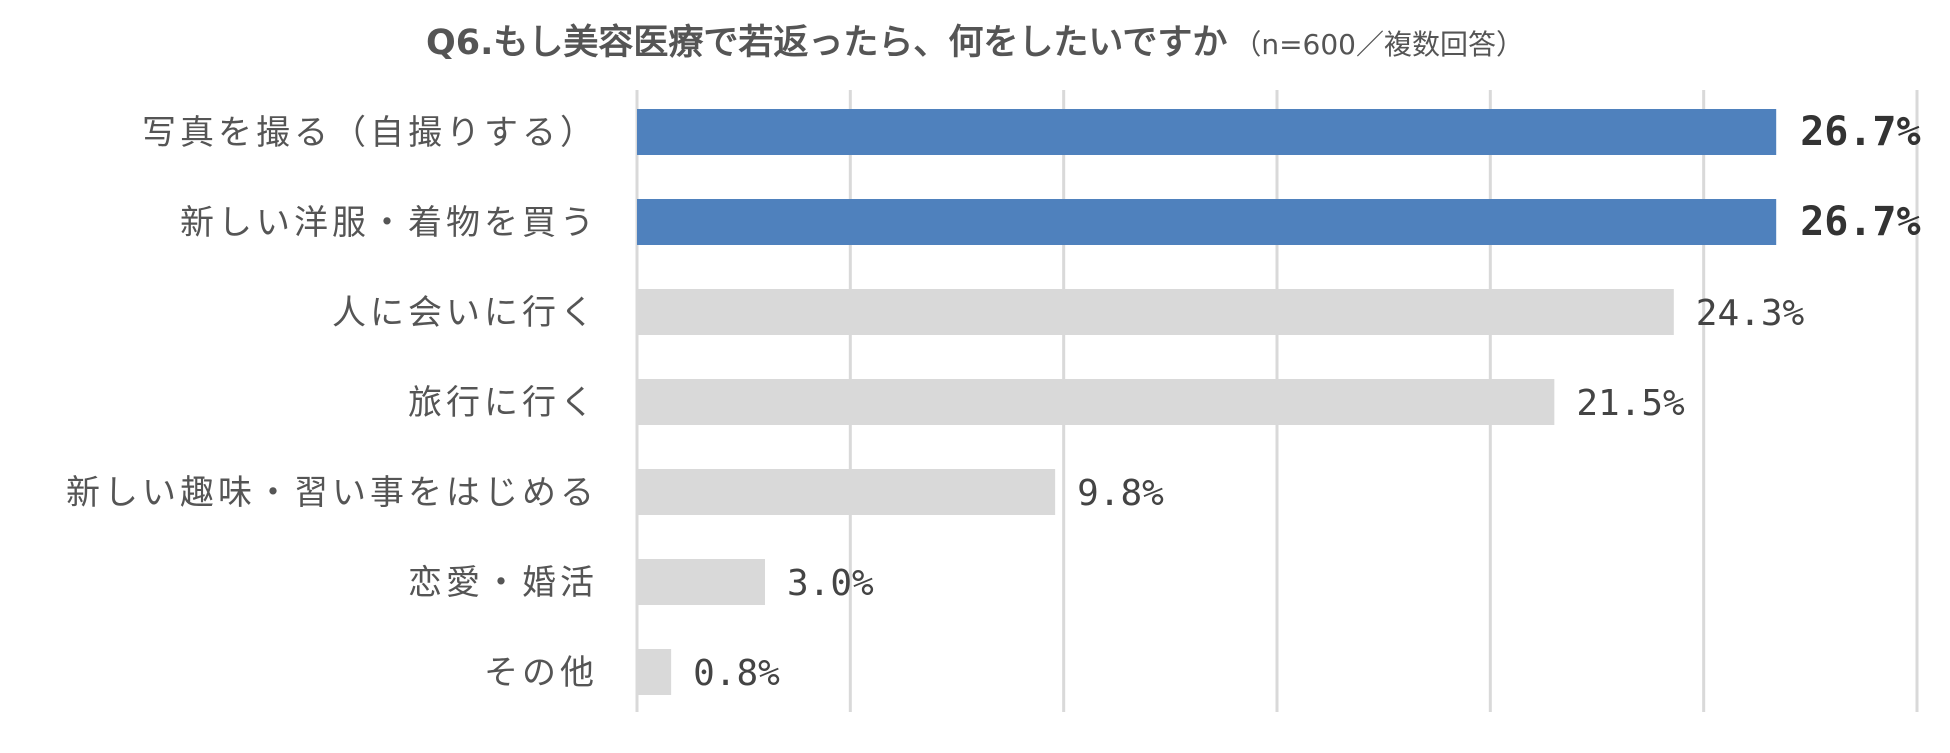 This screenshot has height=753, width=1950. I want to click on value-label: 3.0%, so click(830, 583).